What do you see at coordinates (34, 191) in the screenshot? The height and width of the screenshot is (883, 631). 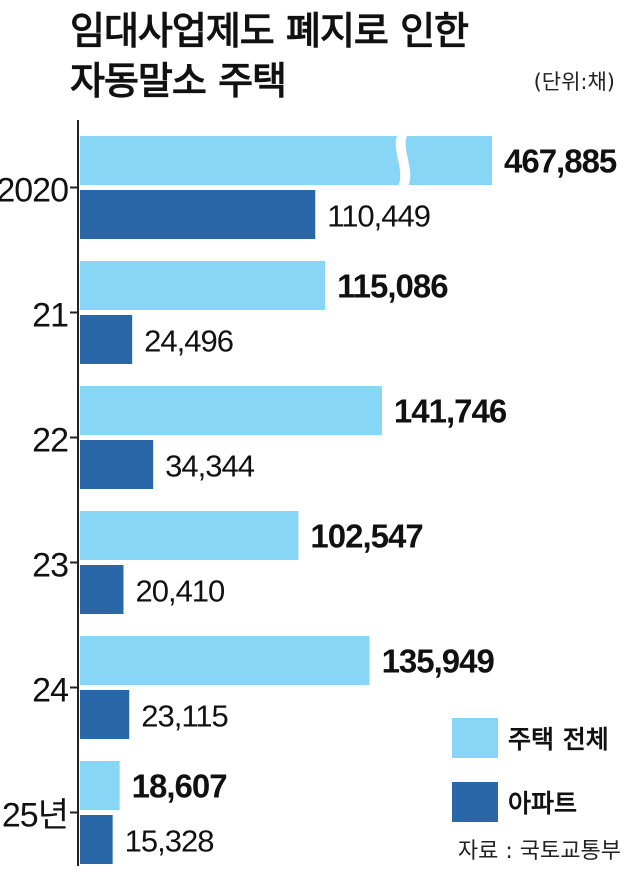 I see `category-label: 2020` at bounding box center [34, 191].